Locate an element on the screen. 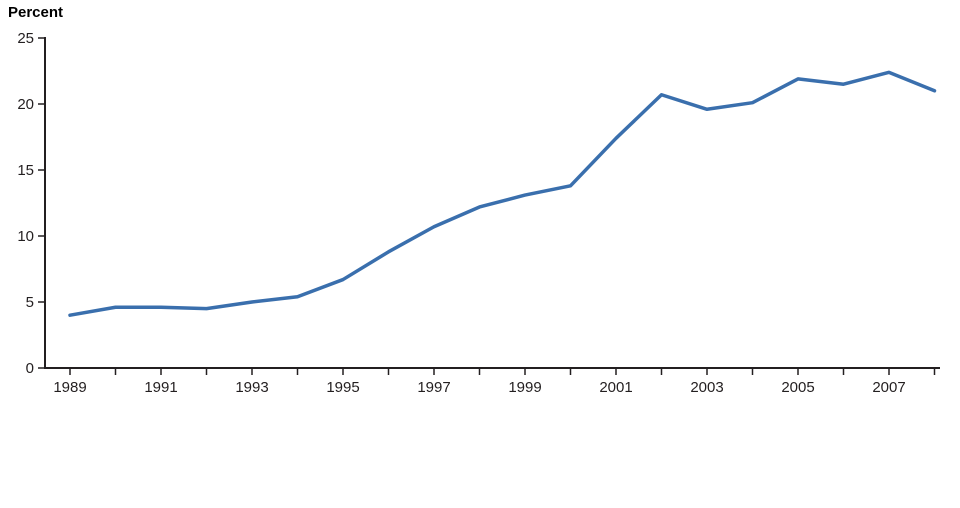 Image resolution: width=960 pixels, height=508 pixels. x-tick-label: 2007 is located at coordinates (888, 387).